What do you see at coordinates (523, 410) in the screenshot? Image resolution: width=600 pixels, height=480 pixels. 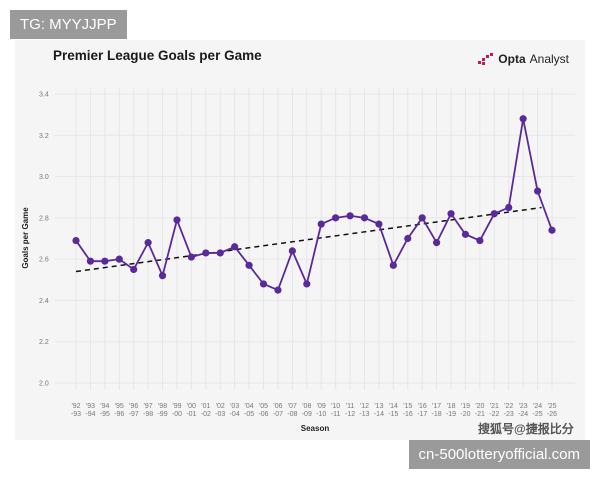 I see `x-tick-label: '23 -24` at bounding box center [523, 410].